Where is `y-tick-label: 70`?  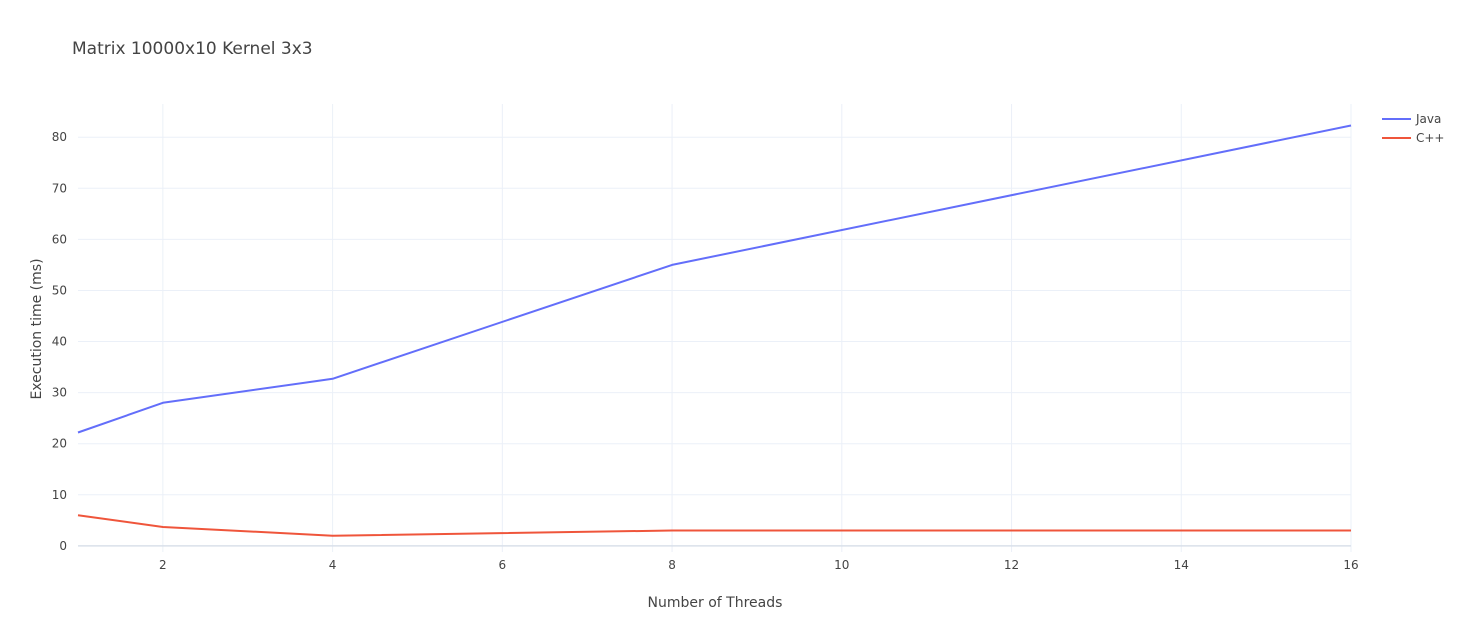
y-tick-label: 70 is located at coordinates (59, 188).